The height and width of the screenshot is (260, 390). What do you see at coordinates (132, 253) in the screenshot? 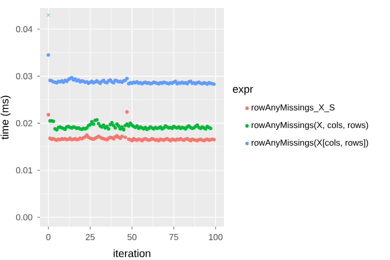
I see `x-axis-title: iteration` at bounding box center [132, 253].